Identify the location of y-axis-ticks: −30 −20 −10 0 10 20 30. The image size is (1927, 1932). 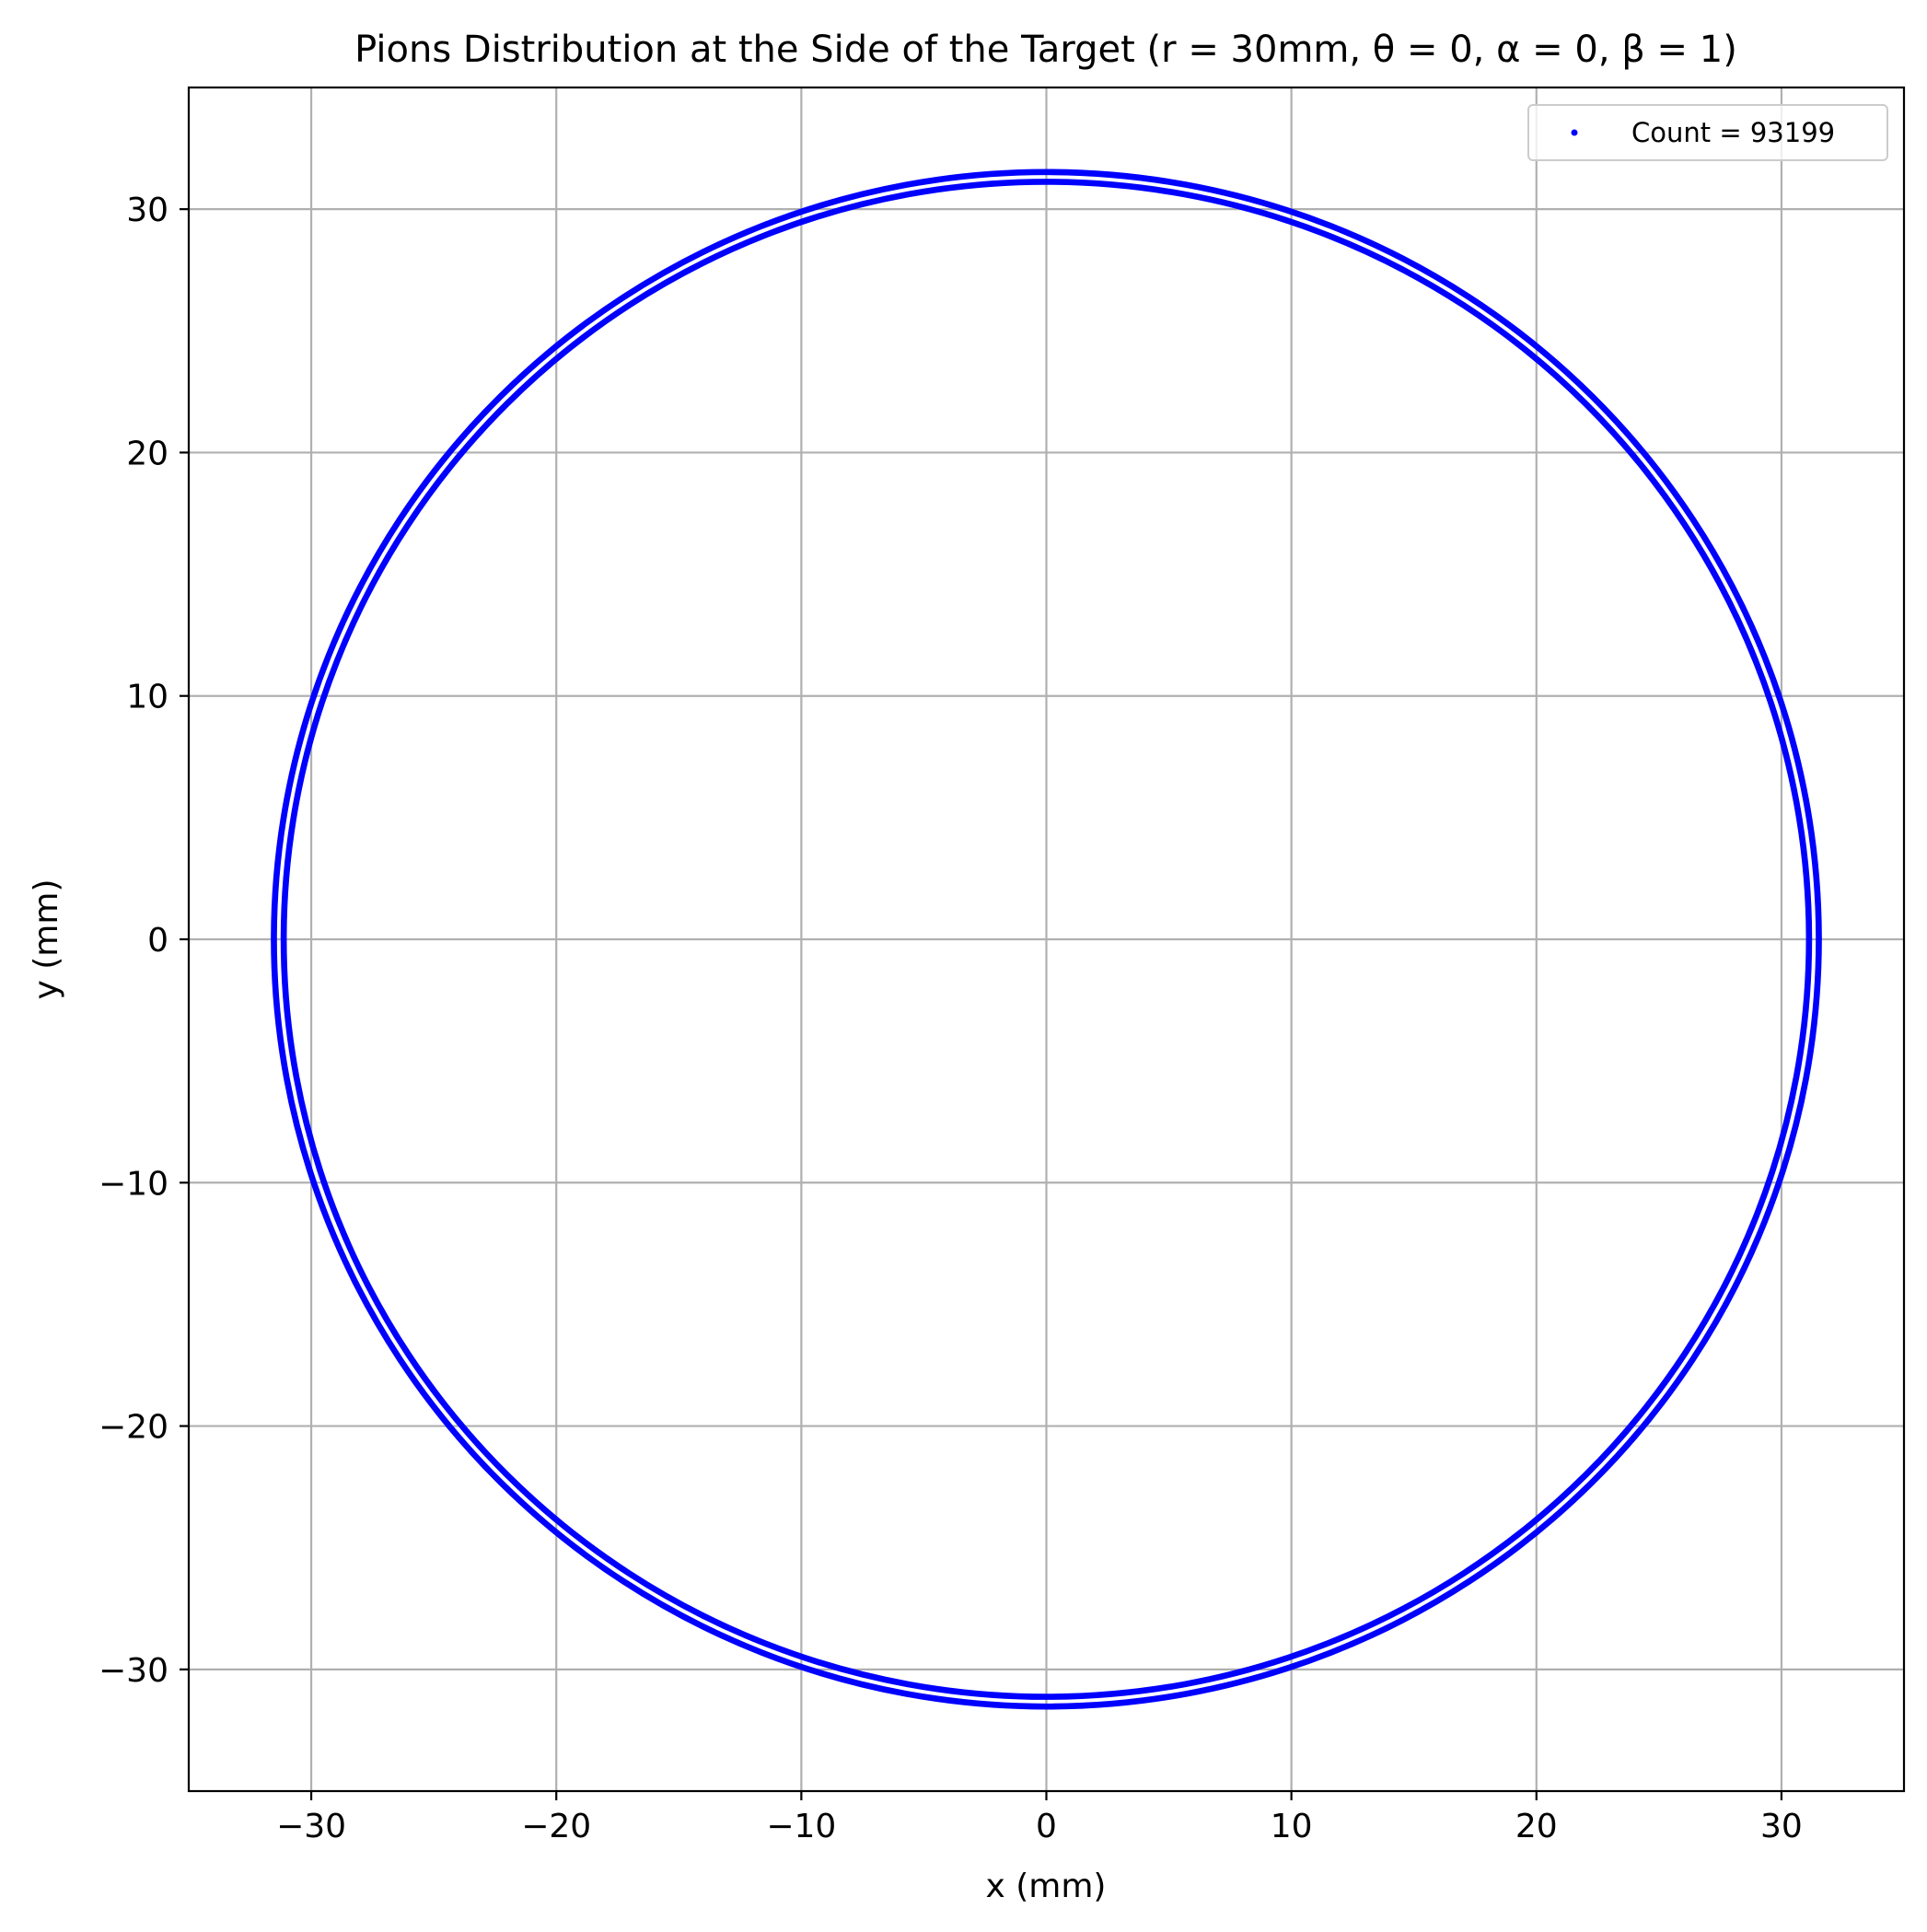
(144, 941).